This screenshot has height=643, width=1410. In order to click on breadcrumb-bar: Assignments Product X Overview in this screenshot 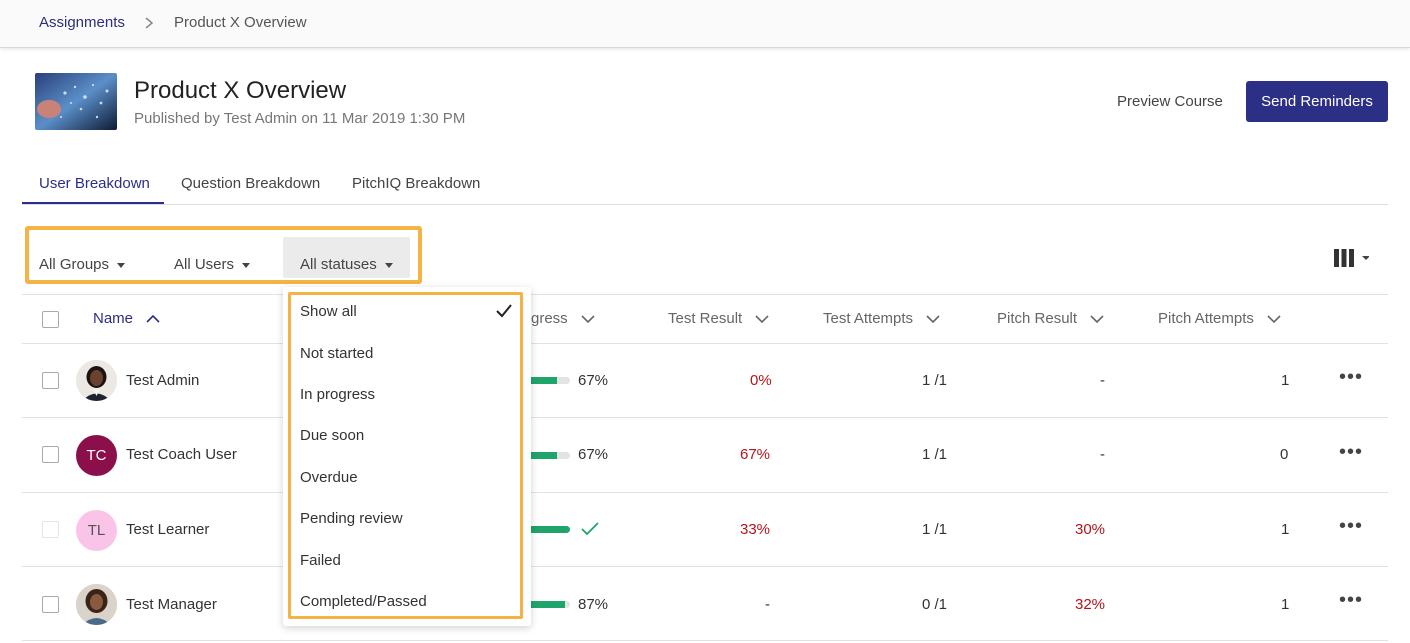, I will do `click(705, 24)`.